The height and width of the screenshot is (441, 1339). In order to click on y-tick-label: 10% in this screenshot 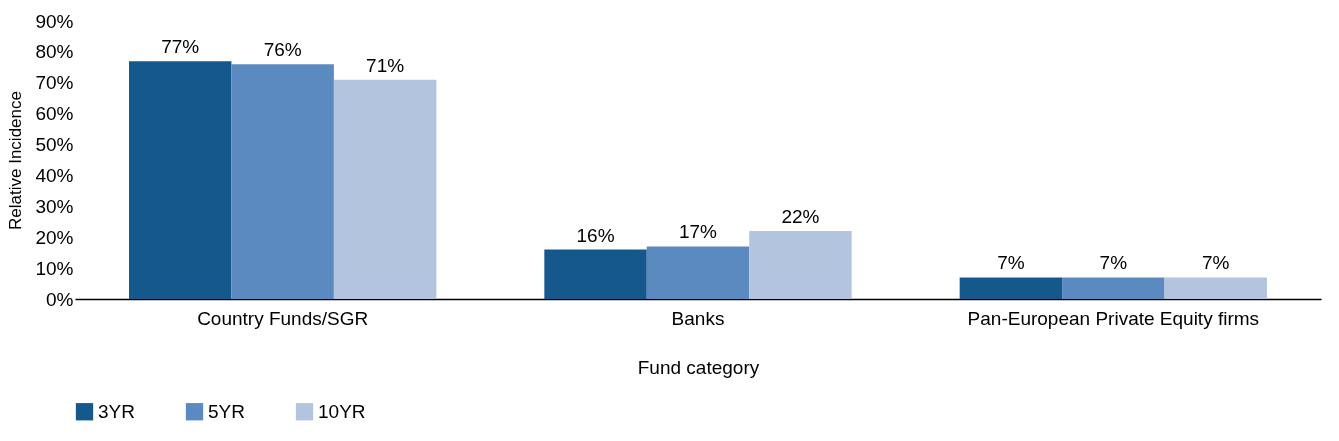, I will do `click(54, 268)`.